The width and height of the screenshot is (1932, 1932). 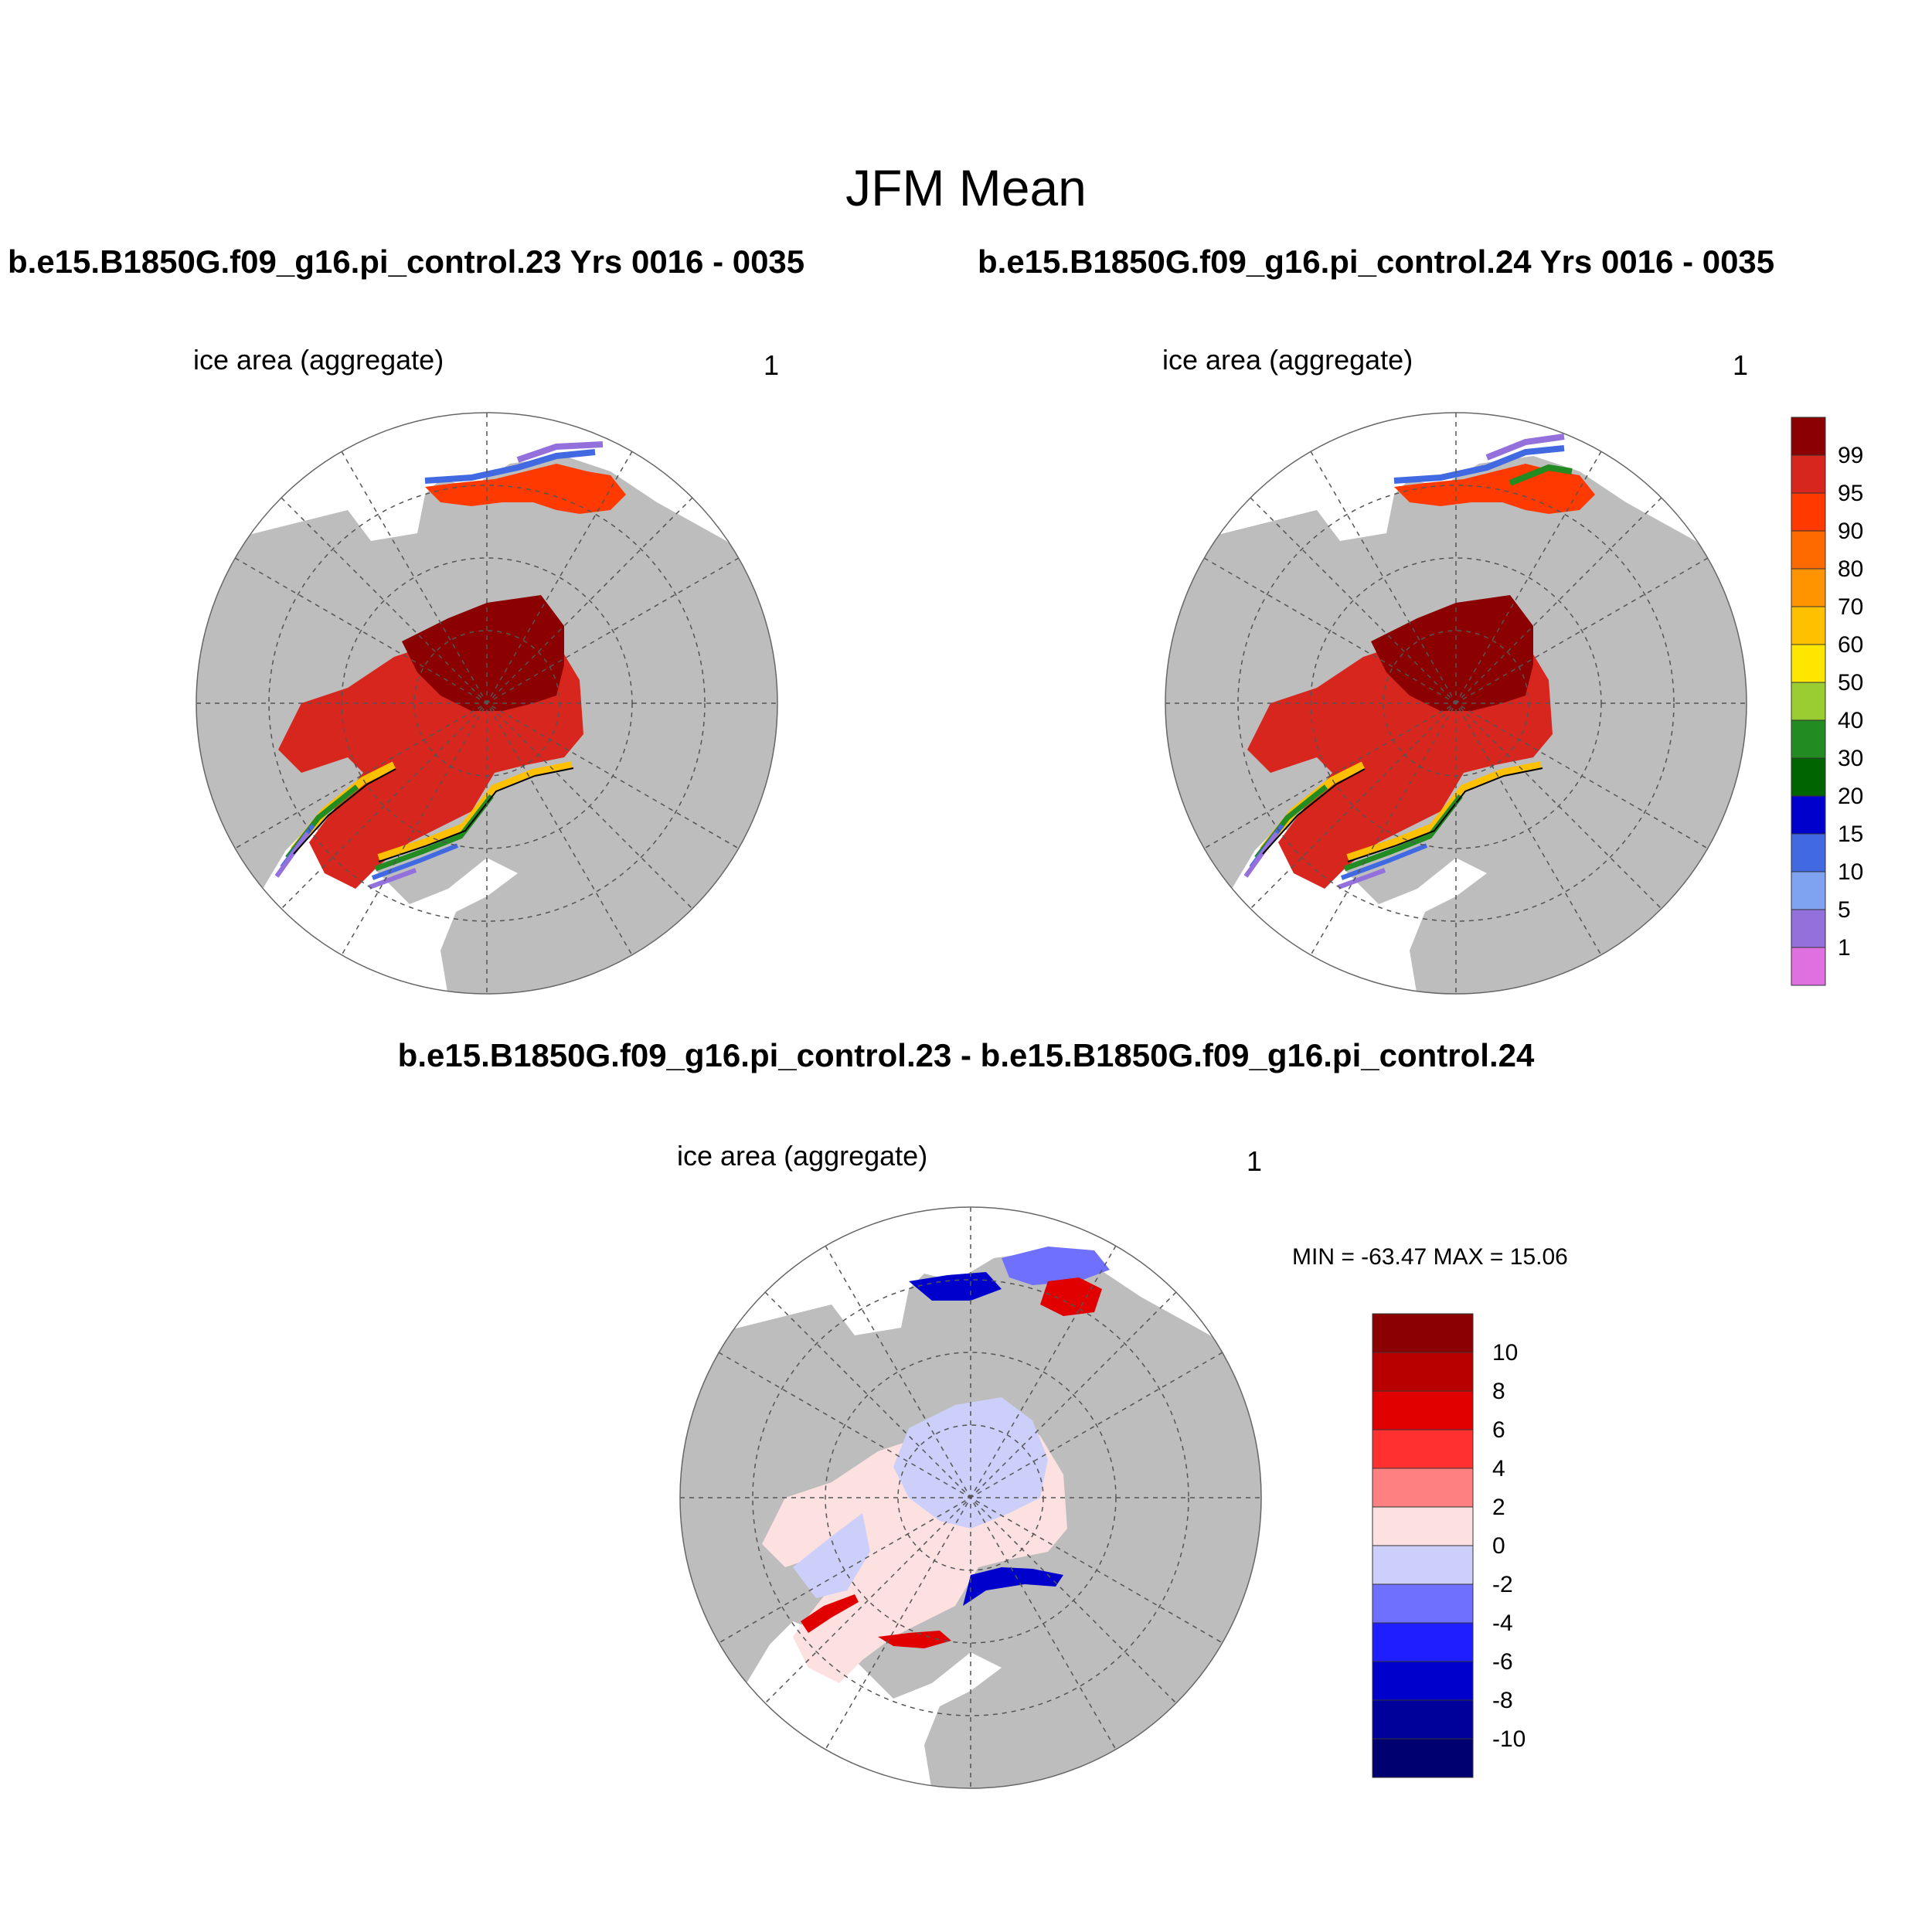 I want to click on panel1-units-label: 1, so click(x=772, y=365).